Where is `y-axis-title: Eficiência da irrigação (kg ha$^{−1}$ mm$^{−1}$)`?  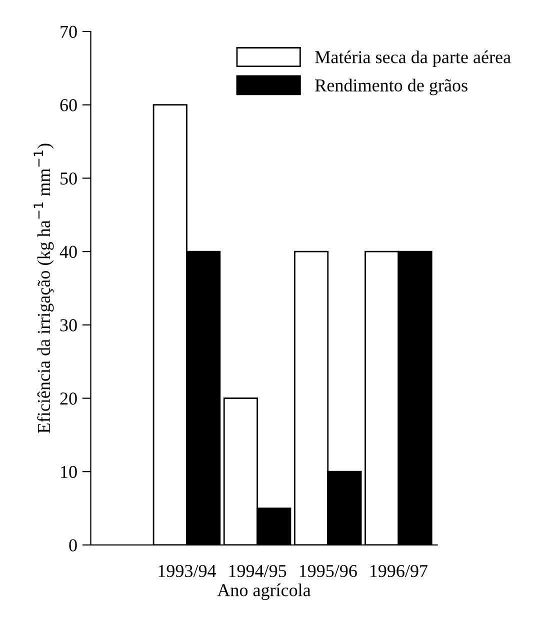
y-axis-title: Eficiência da irrigação (kg ha$^{−1}$ mm$^{−1}$) is located at coordinates (44, 289).